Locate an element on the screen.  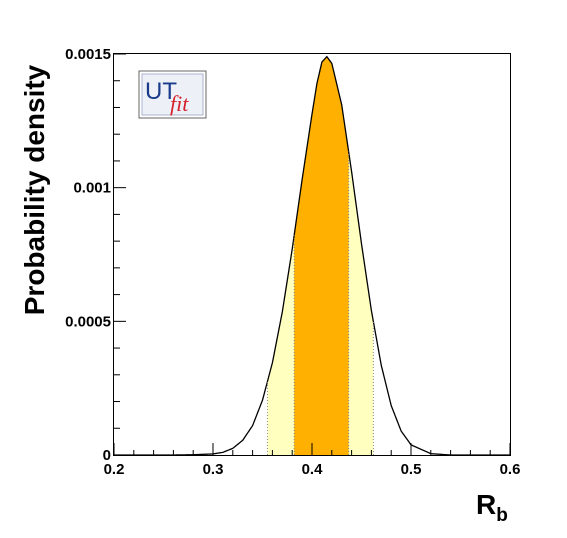
y-axis-tick-labels: 0 0.0005 0.001 0.0015 is located at coordinates (88, 255).